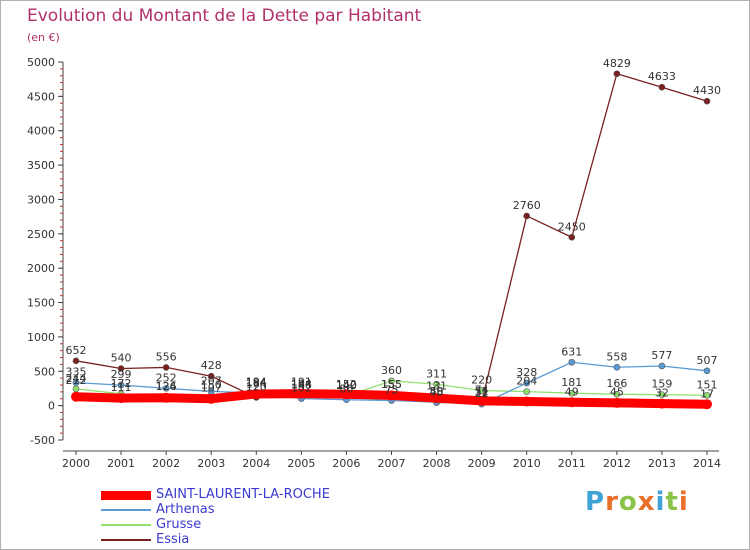 Image resolution: width=750 pixels, height=550 pixels. Describe the element at coordinates (121, 374) in the screenshot. I see `data-label: 299` at that location.